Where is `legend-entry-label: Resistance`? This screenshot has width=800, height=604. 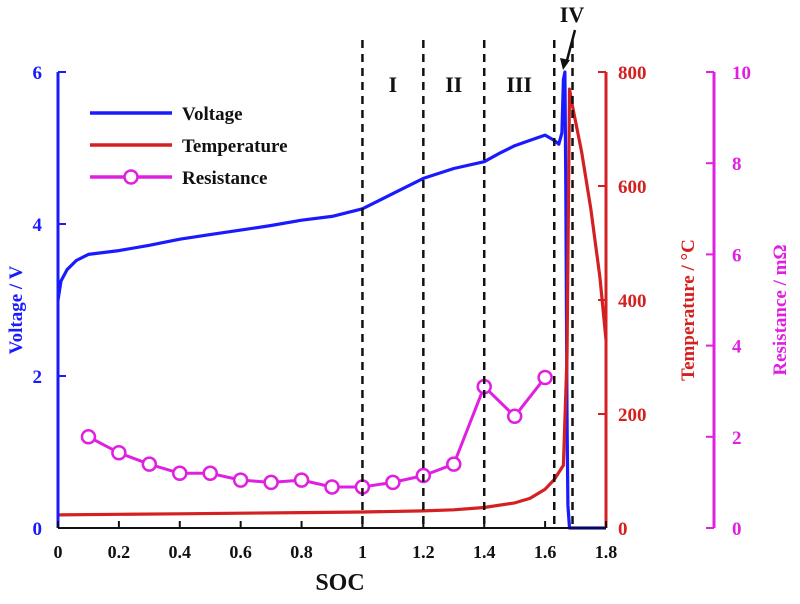
legend-entry-label: Resistance is located at coordinates (224, 178).